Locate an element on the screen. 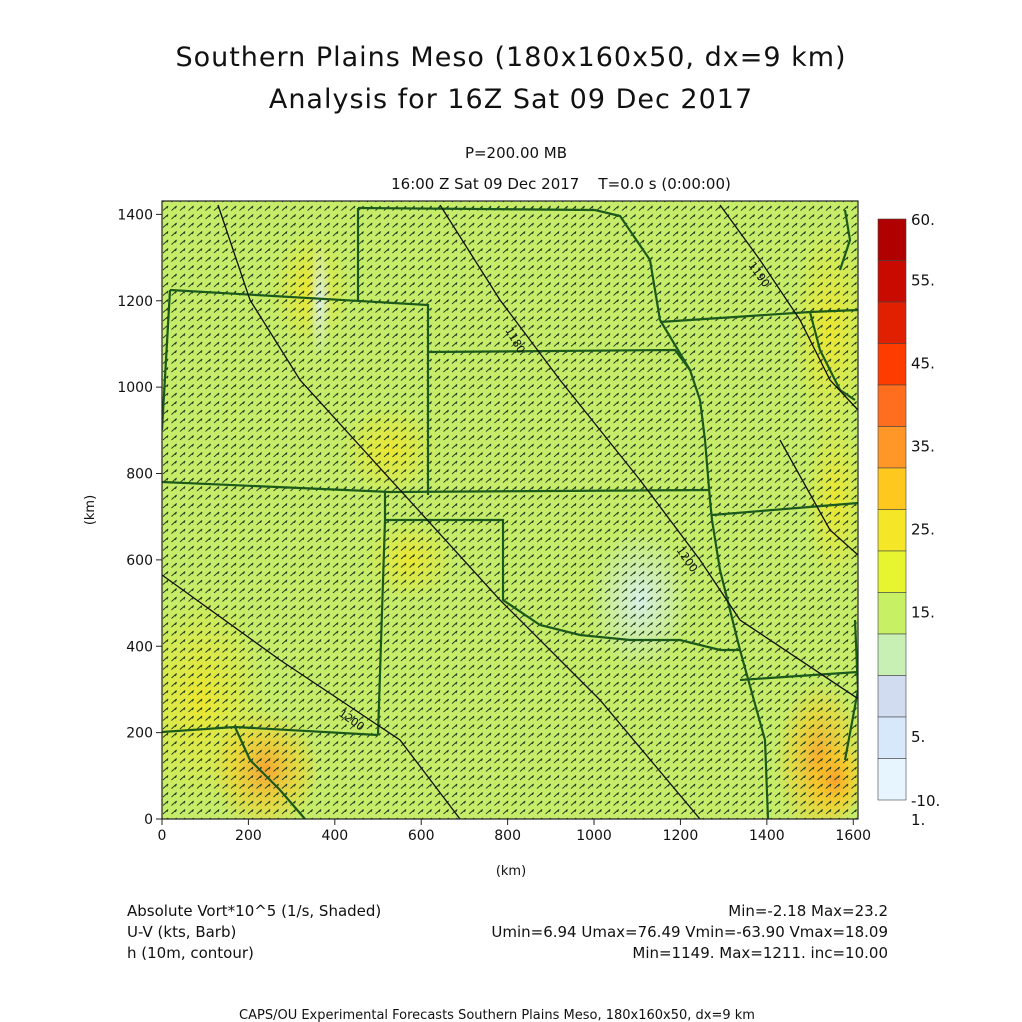  legend-field1-stats: Min=-2.18 Max=23.2 is located at coordinates (808, 911).